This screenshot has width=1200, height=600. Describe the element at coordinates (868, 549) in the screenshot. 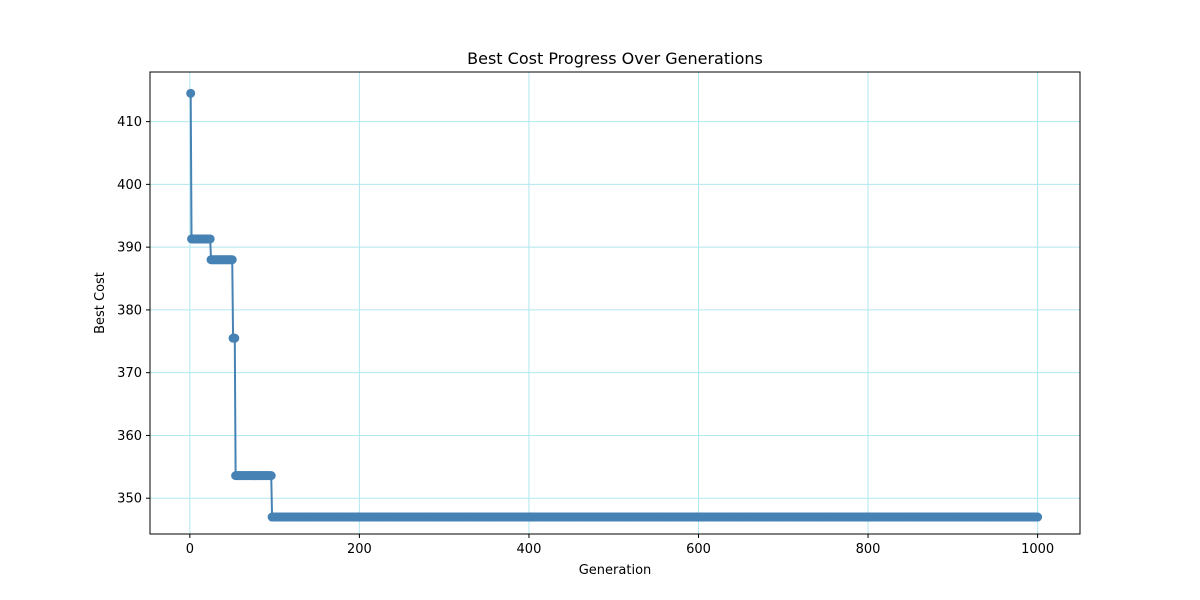

I see `x-tick-label: 800` at that location.